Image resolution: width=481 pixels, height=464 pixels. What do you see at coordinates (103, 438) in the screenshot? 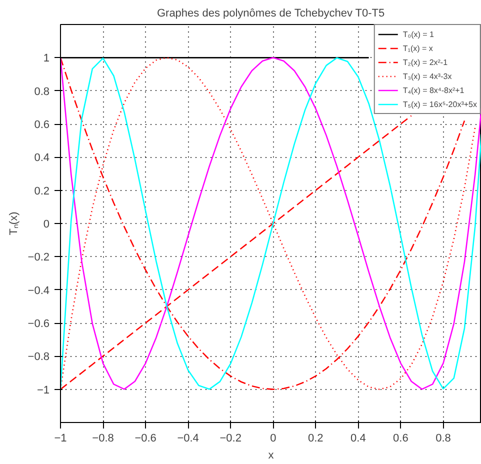
I see `x-tick-label: −0.8` at bounding box center [103, 438].